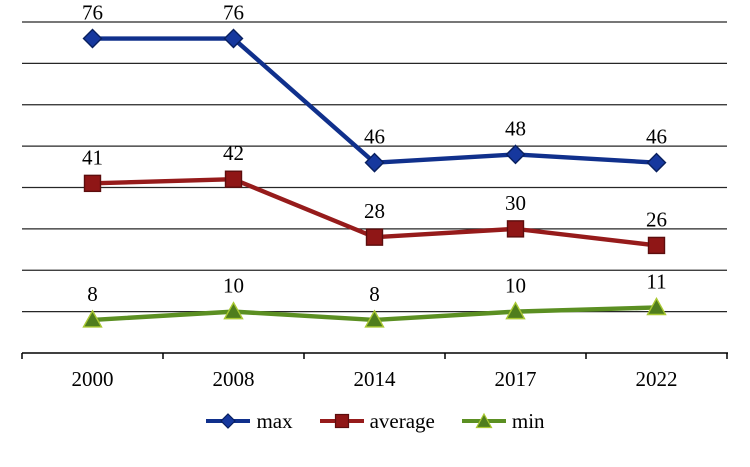 The height and width of the screenshot is (467, 750). I want to click on marker-average-2014, so click(374, 237).